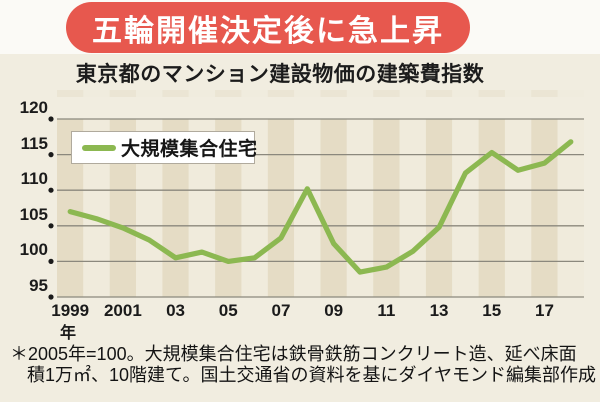 The image size is (600, 402). What do you see at coordinates (280, 74) in the screenshot?
I see `chart-title: 東京都のマンション建設物価の建築費指数` at bounding box center [280, 74].